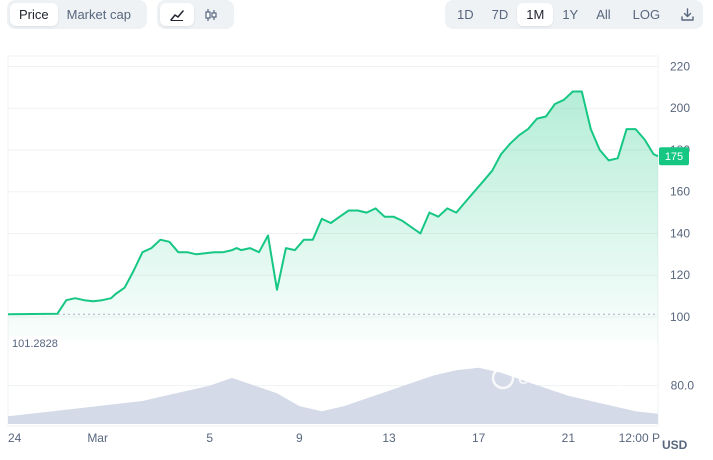 Image resolution: width=713 pixels, height=460 pixels. I want to click on candlestick-button, so click(211, 14).